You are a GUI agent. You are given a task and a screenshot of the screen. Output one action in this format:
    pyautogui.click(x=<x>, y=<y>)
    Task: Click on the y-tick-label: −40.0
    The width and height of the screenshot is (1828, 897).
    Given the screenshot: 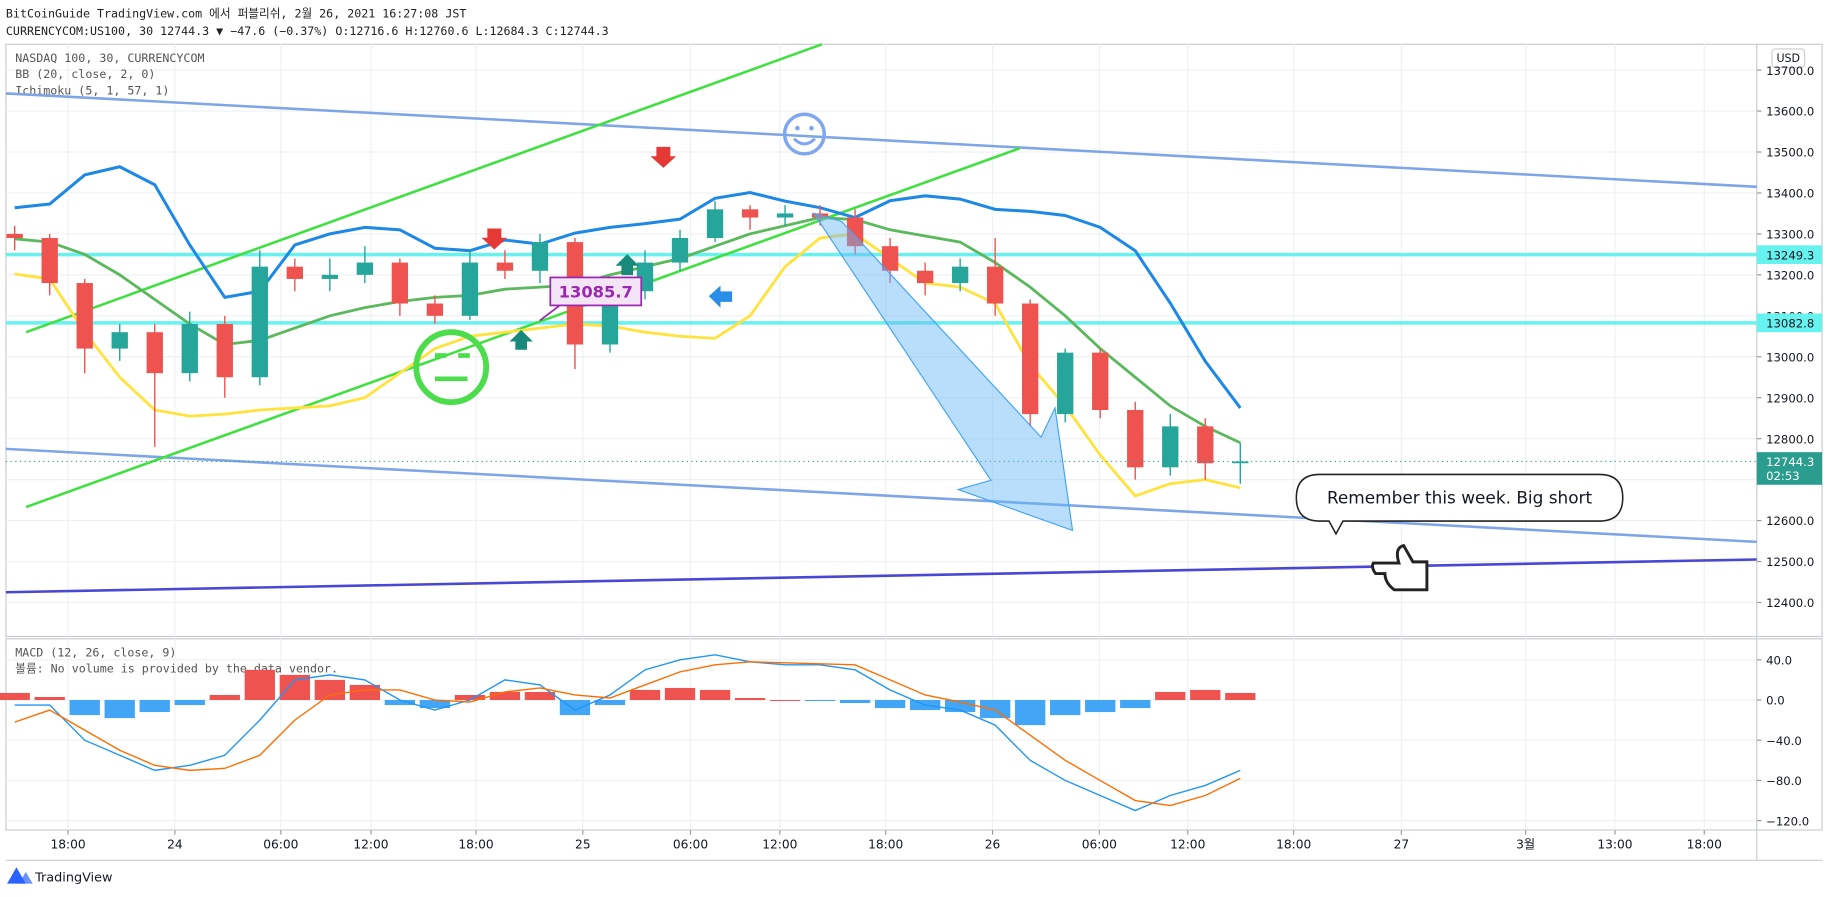 What is the action you would take?
    pyautogui.click(x=1784, y=741)
    